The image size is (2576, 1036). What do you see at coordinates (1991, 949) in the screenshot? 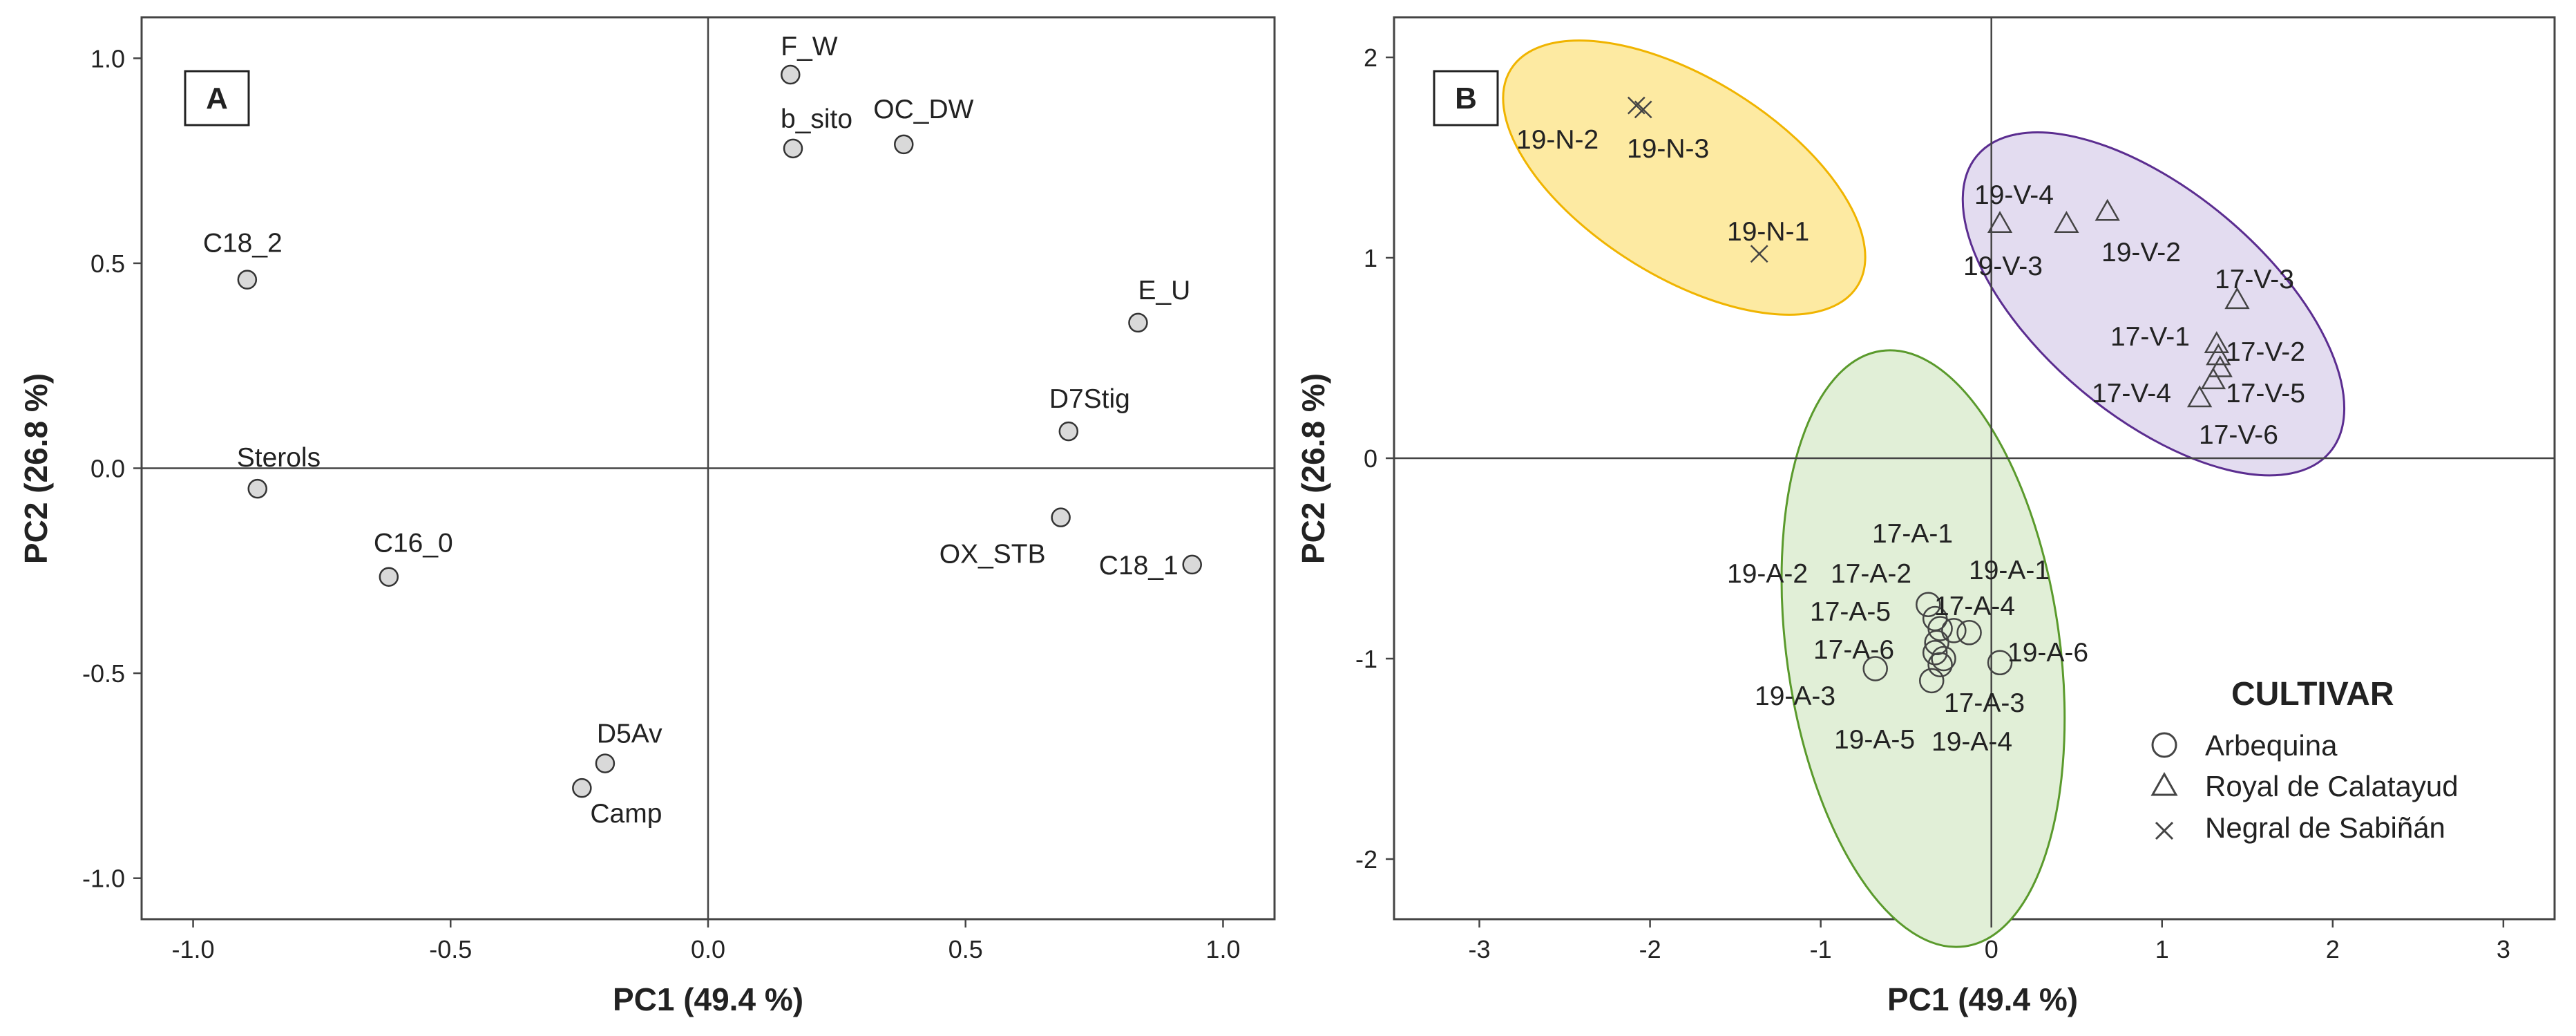
I see `panel-b-xtick-label: 0` at bounding box center [1991, 949].